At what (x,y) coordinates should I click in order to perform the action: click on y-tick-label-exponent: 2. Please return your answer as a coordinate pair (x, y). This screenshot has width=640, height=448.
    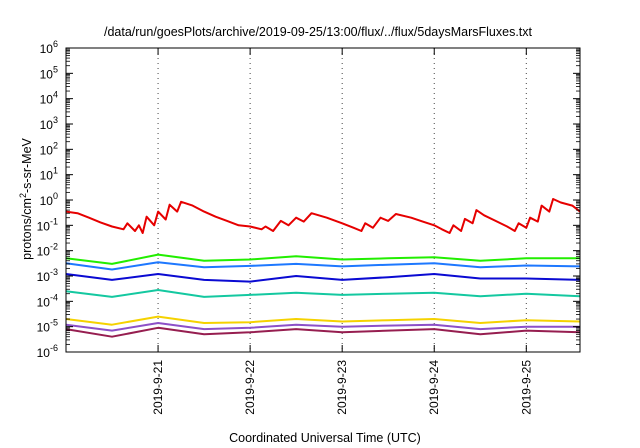
    Looking at the image, I should click on (55, 145).